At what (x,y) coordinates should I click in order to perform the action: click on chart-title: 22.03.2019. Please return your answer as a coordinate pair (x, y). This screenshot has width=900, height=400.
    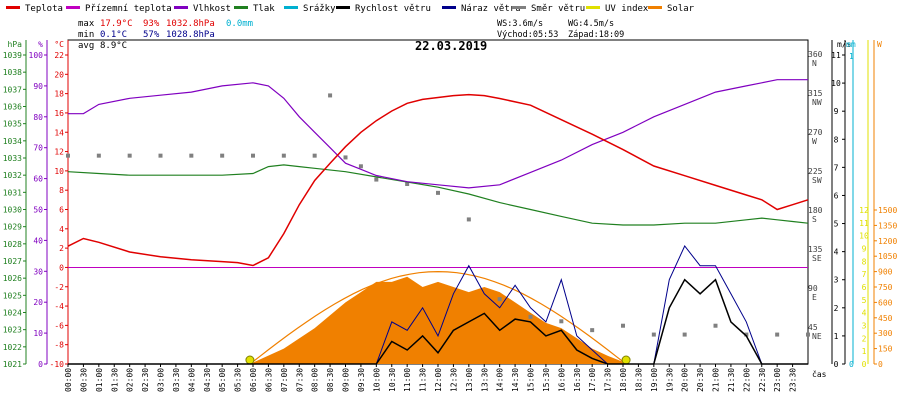
    Looking at the image, I should click on (451, 46).